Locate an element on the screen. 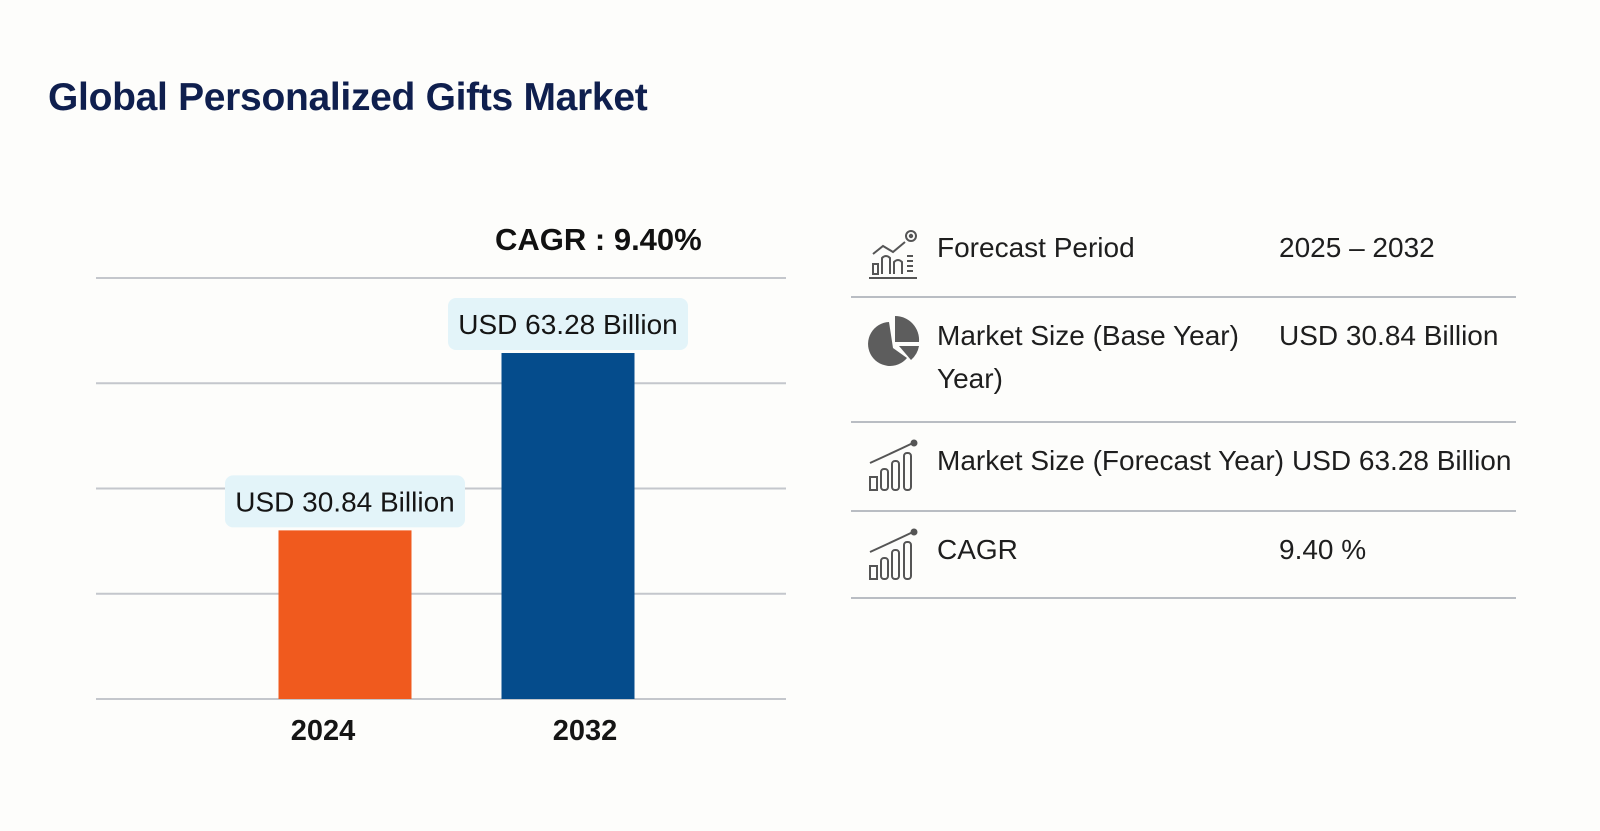 Image resolution: width=1600 pixels, height=831 pixels. bar-2024 is located at coordinates (345, 614).